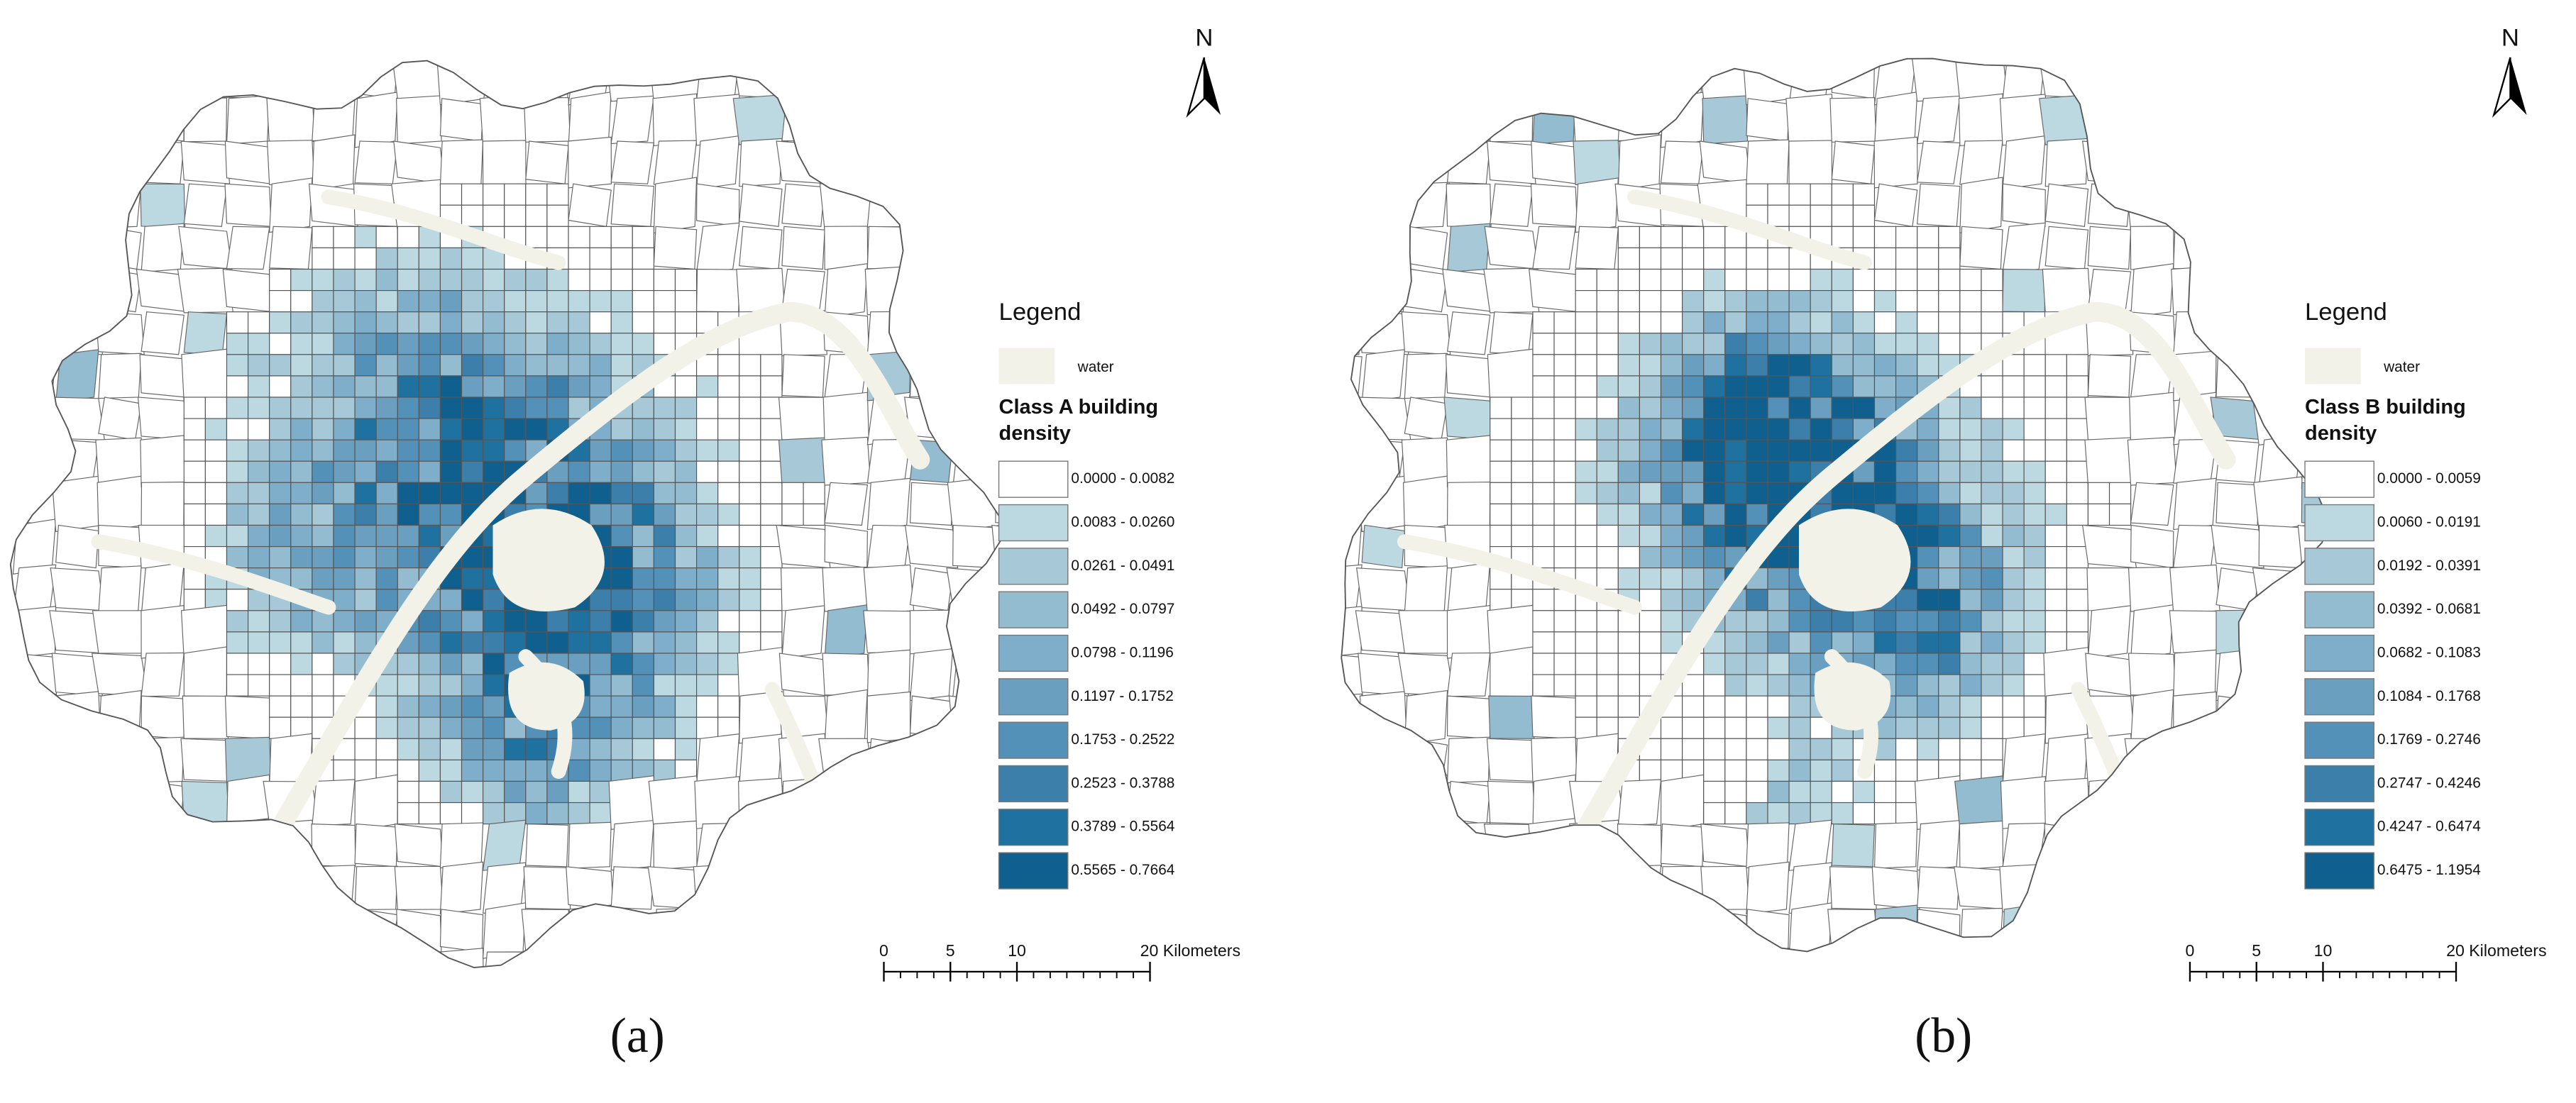  What do you see at coordinates (2429, 783) in the screenshot?
I see `legend-label: 0.2747 - 0.4246` at bounding box center [2429, 783].